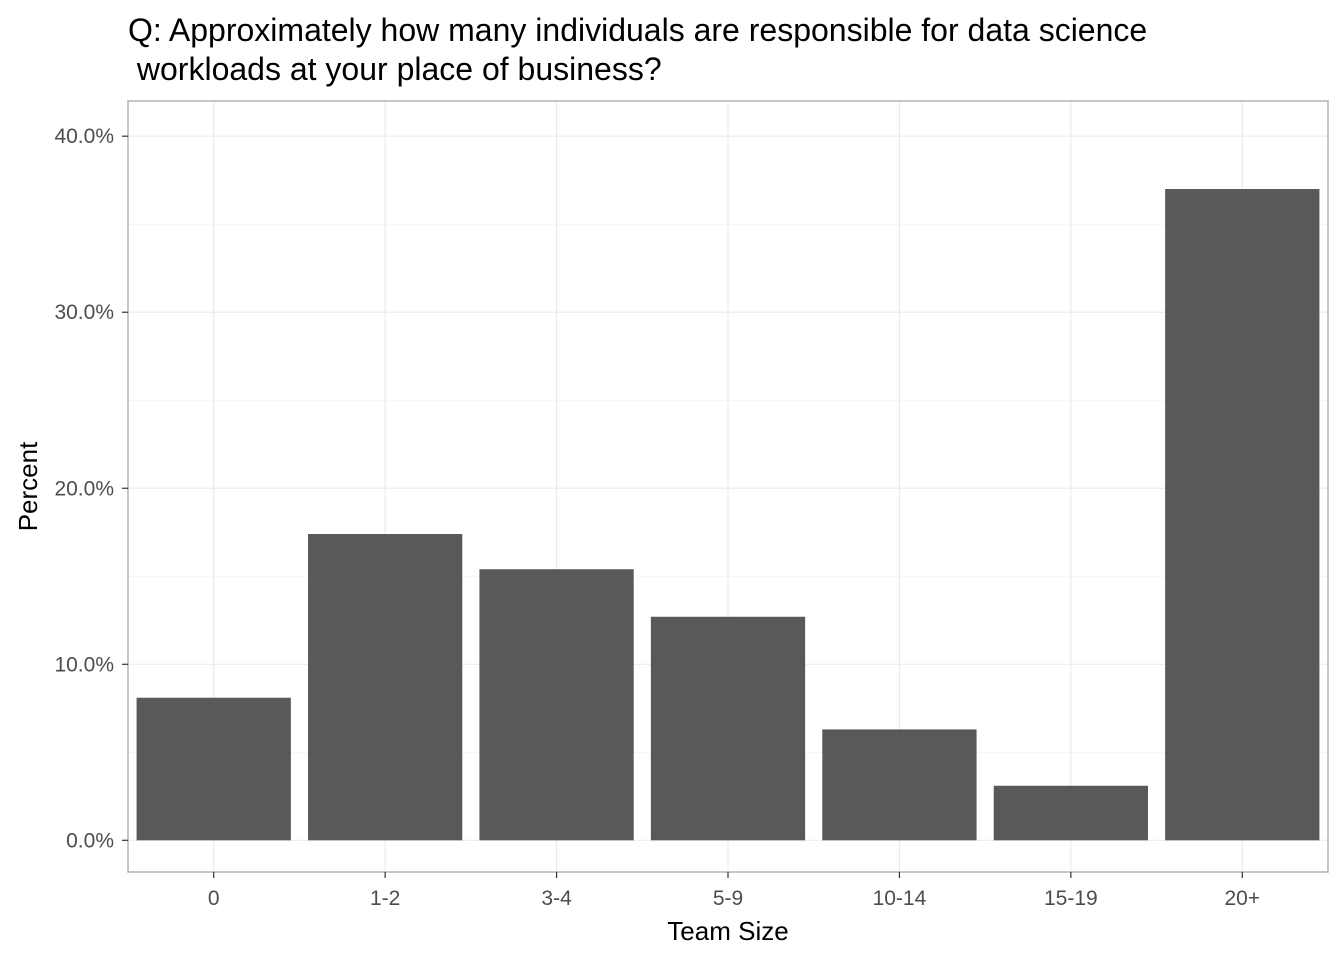  What do you see at coordinates (727, 931) in the screenshot?
I see `x-axis-title: Team Size` at bounding box center [727, 931].